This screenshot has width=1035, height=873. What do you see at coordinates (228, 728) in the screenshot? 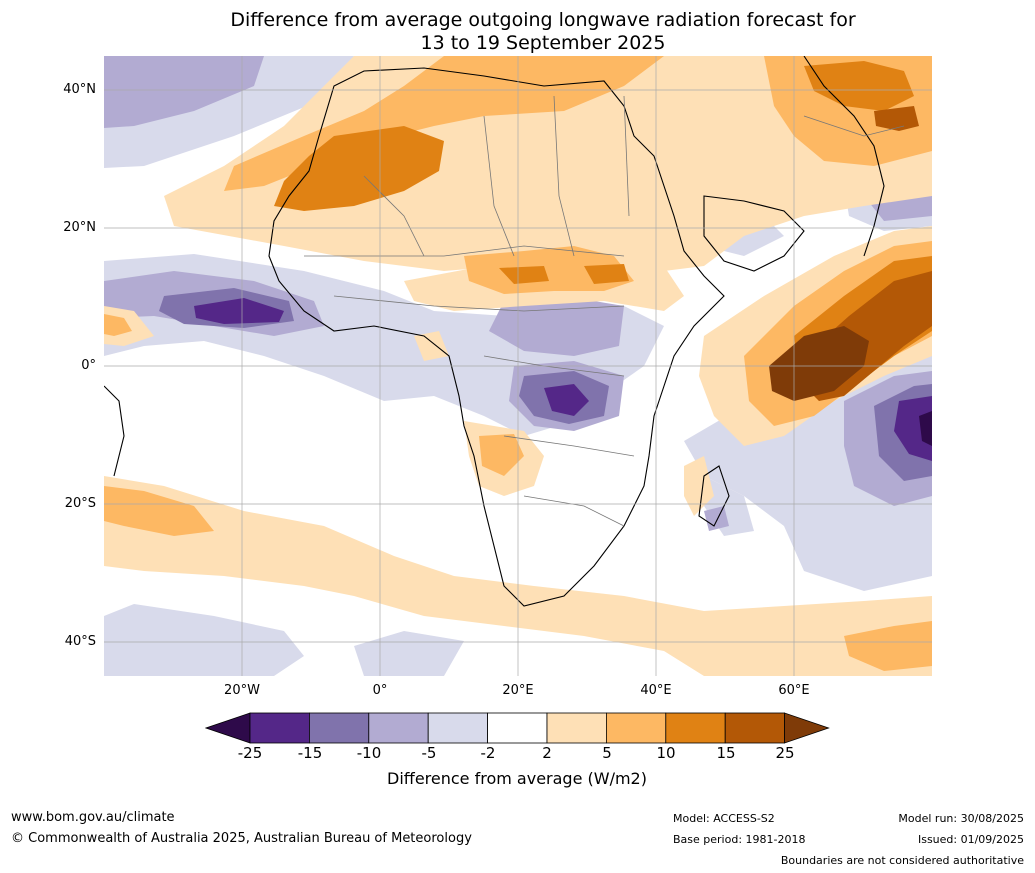
I see `colorbar-extend-low` at bounding box center [228, 728].